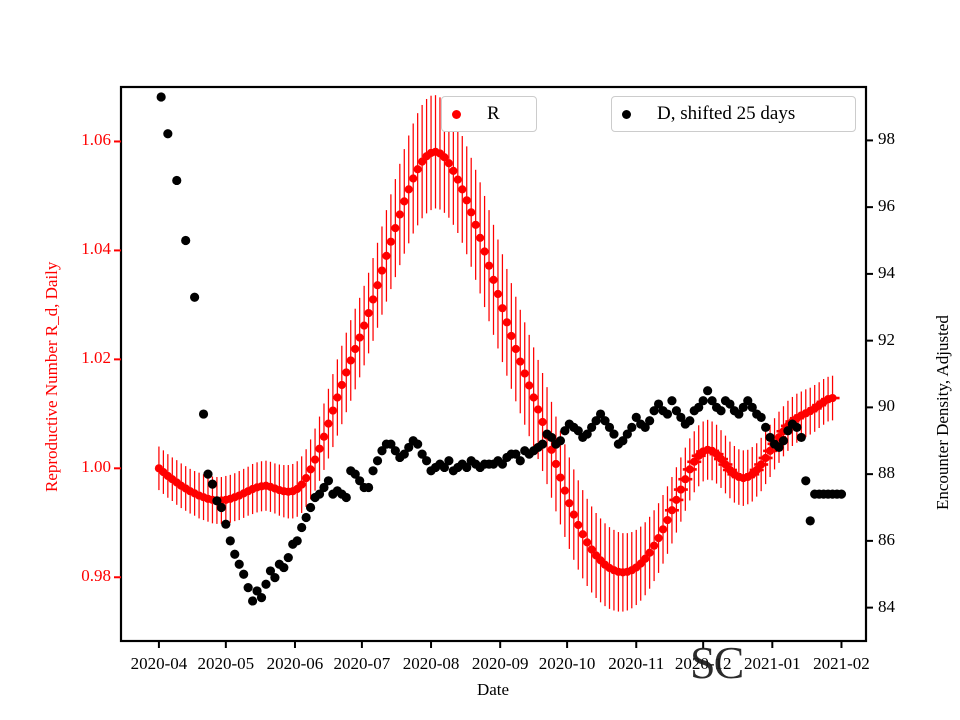 The width and height of the screenshot is (960, 720). I want to click on y-axis-right-title: Encounter Density, Adjusted, so click(942, 412).